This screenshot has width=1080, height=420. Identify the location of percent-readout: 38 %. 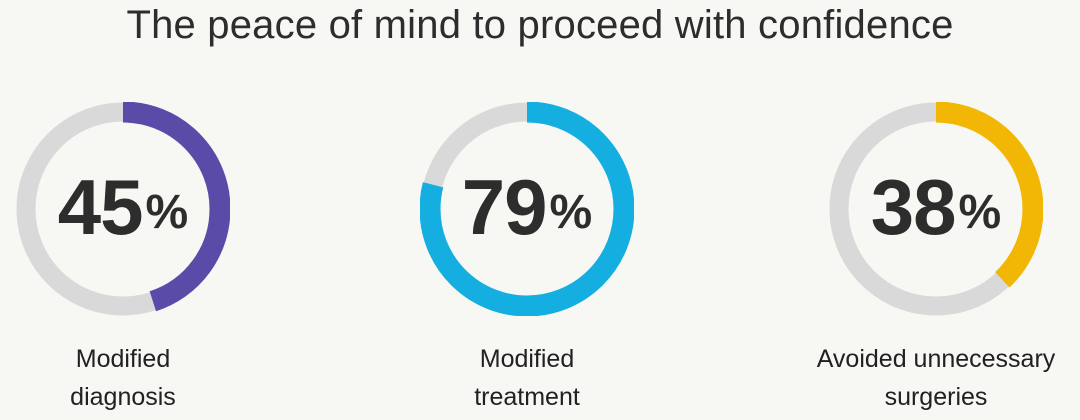
(936, 209).